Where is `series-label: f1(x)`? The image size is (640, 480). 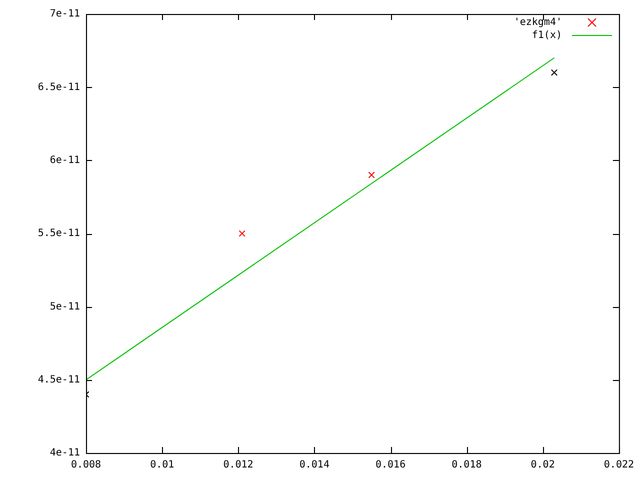
series-label: f1(x) is located at coordinates (547, 35).